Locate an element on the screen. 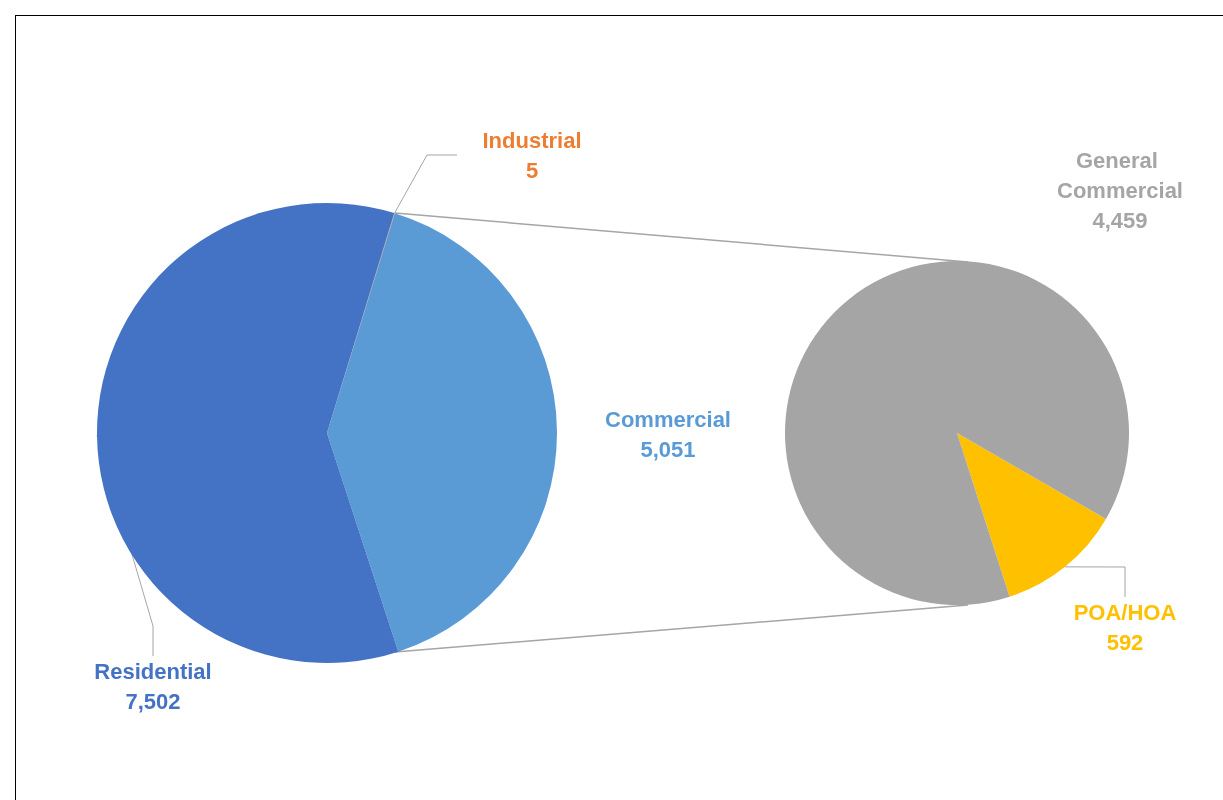 The width and height of the screenshot is (1223, 800). slice-label: POA/HOA is located at coordinates (1125, 612).